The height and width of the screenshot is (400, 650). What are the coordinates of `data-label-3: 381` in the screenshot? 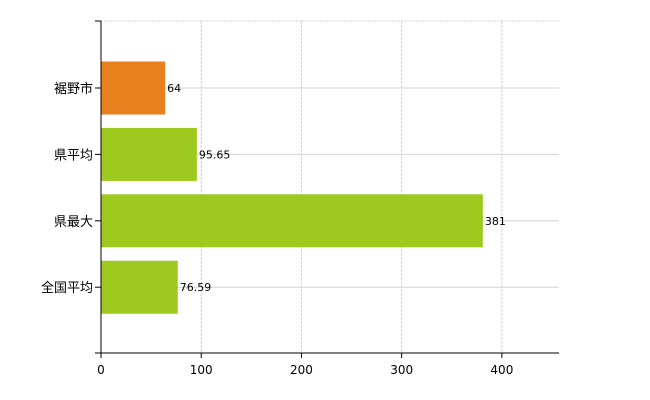 It's located at (495, 221).